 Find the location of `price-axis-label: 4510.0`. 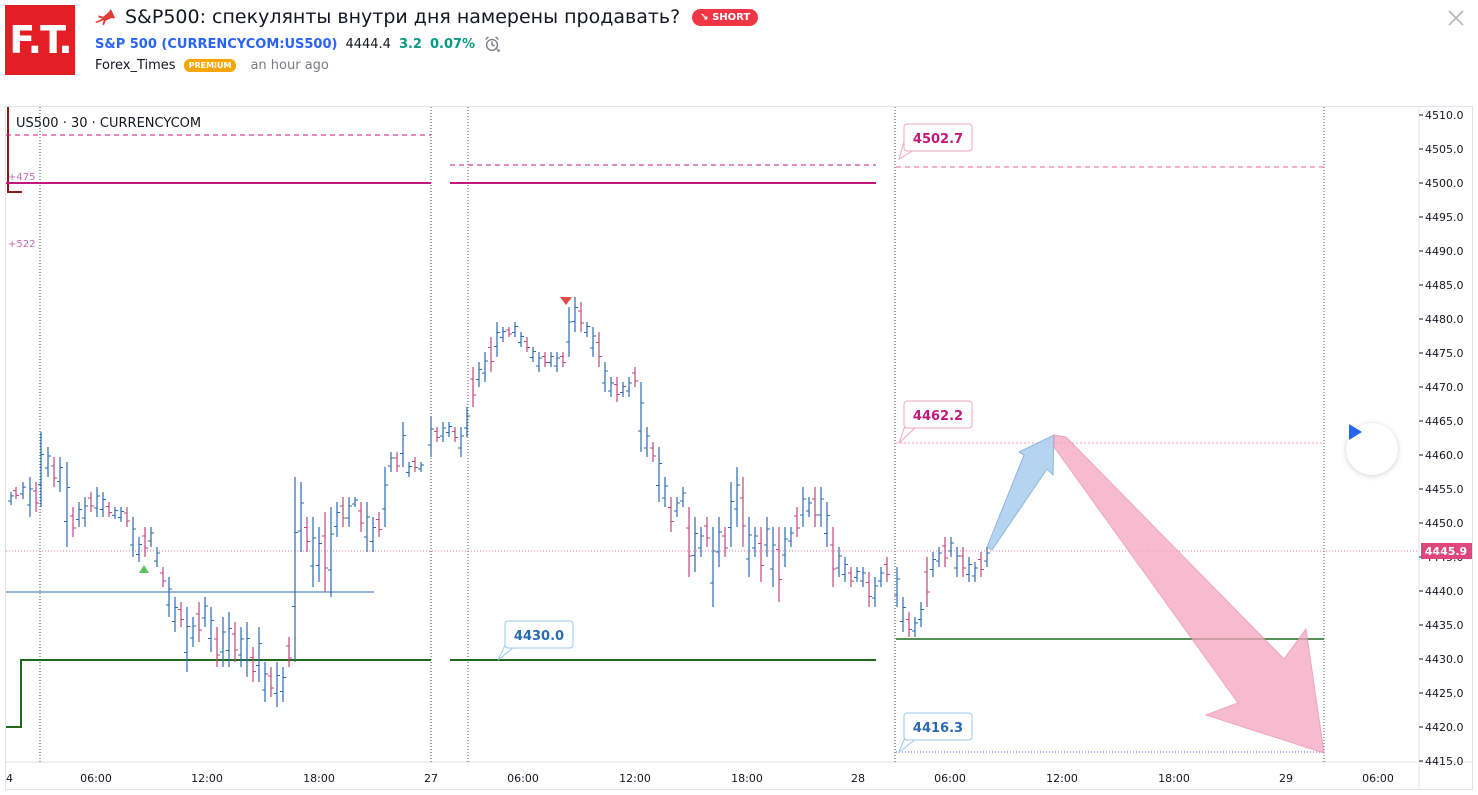

price-axis-label: 4510.0 is located at coordinates (1444, 115).